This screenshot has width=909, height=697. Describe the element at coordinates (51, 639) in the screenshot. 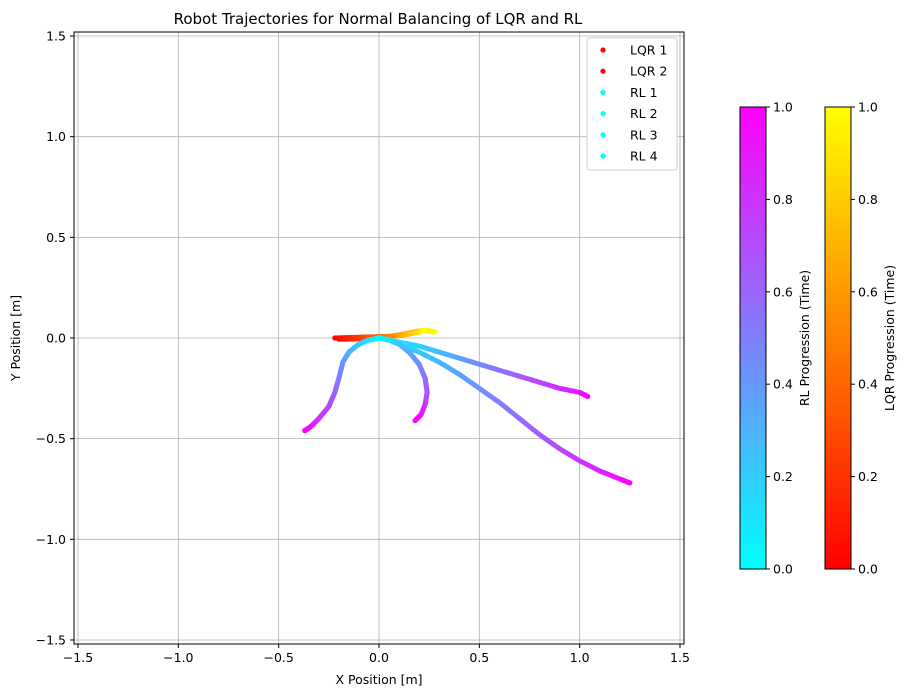

I see `y-tick-label: −1.5` at that location.